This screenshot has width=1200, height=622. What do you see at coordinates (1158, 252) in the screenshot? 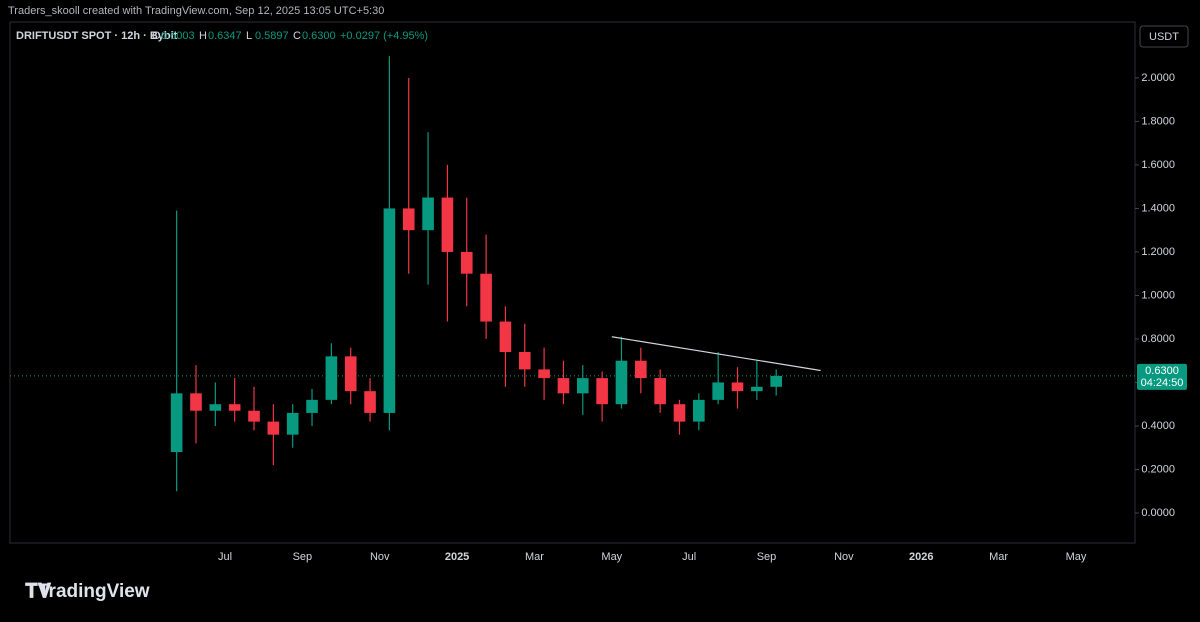
I see `y-tick-label: 1.2000` at bounding box center [1158, 252].